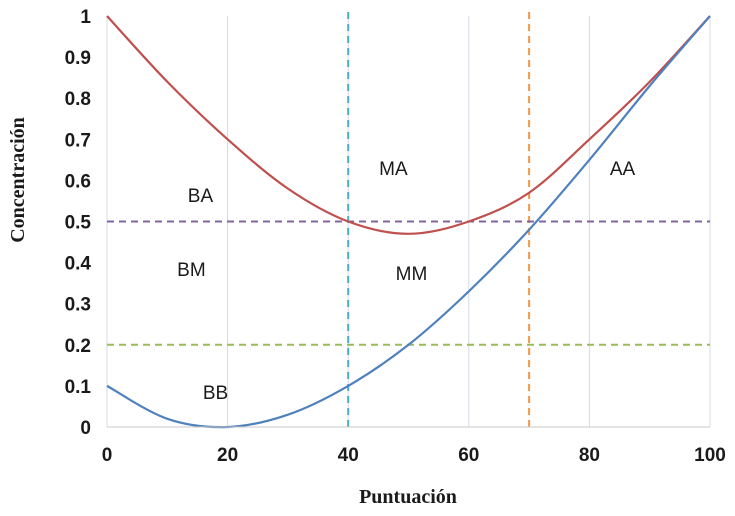 The height and width of the screenshot is (516, 735). I want to click on region-label: BM, so click(191, 270).